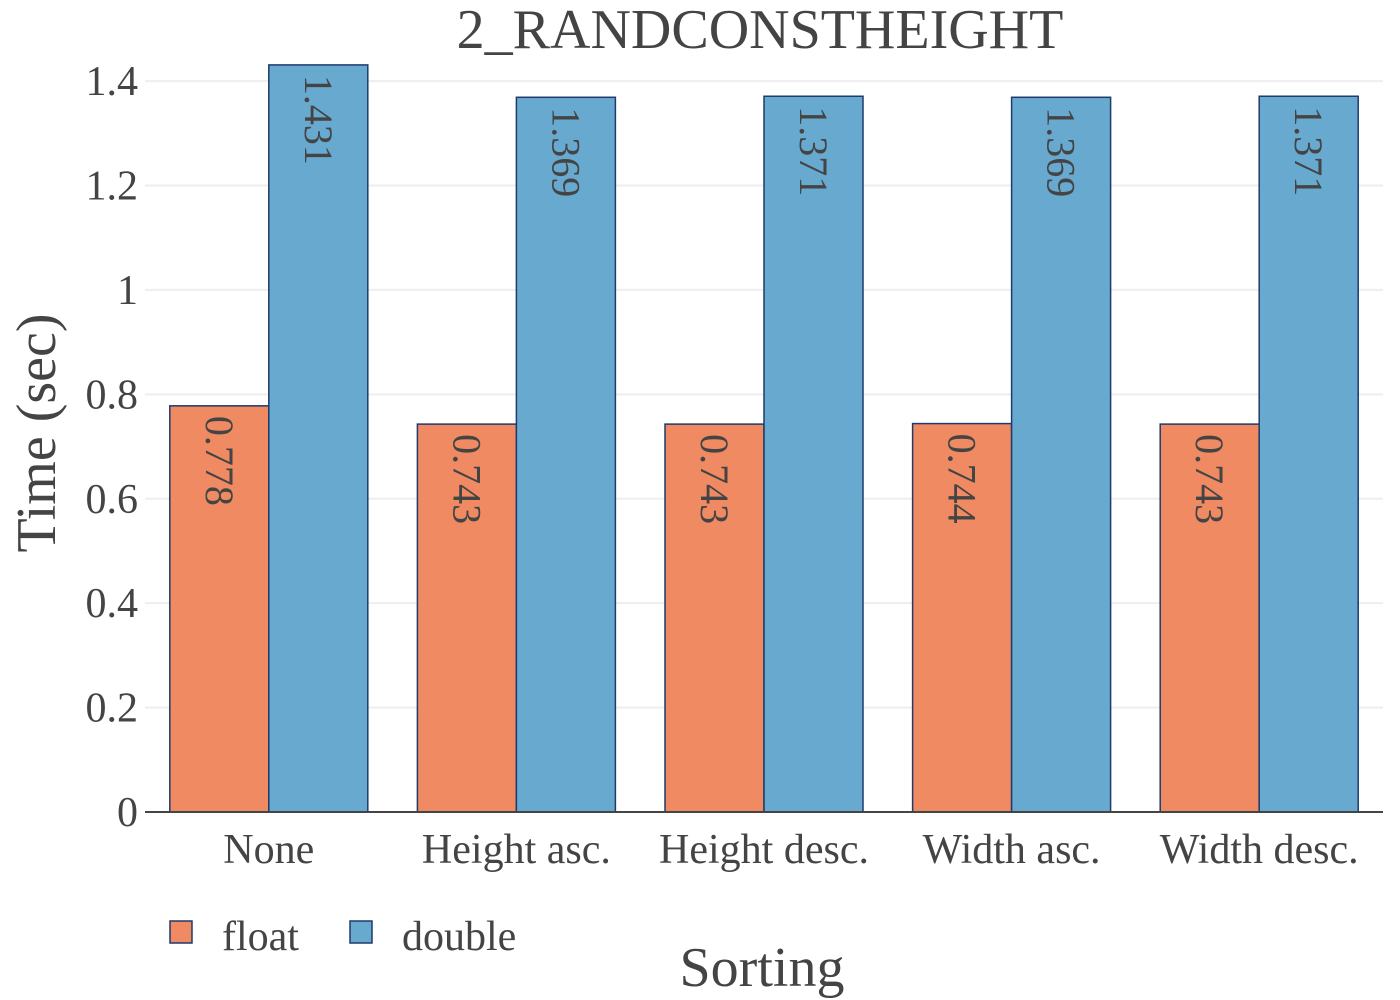 Image resolution: width=1400 pixels, height=1000 pixels. Describe the element at coordinates (181, 932) in the screenshot. I see `legend-swatch-float` at that location.